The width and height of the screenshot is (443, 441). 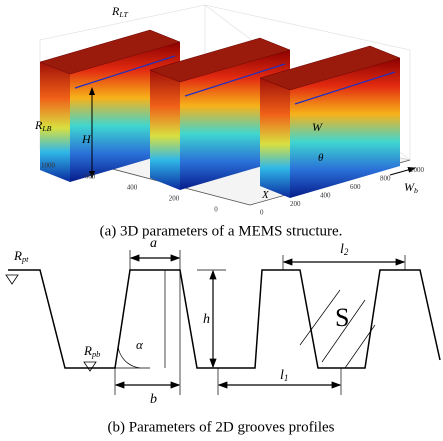 What do you see at coordinates (95, 354) in the screenshot?
I see `label-sub: pb` at bounding box center [95, 354].